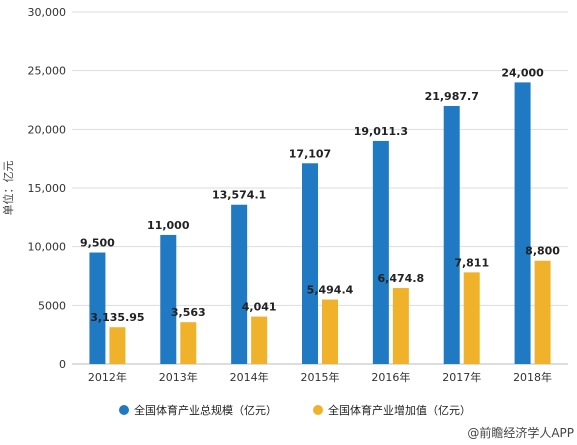 This screenshot has width=577, height=445. I want to click on x-tick-label: 2016年, so click(390, 377).